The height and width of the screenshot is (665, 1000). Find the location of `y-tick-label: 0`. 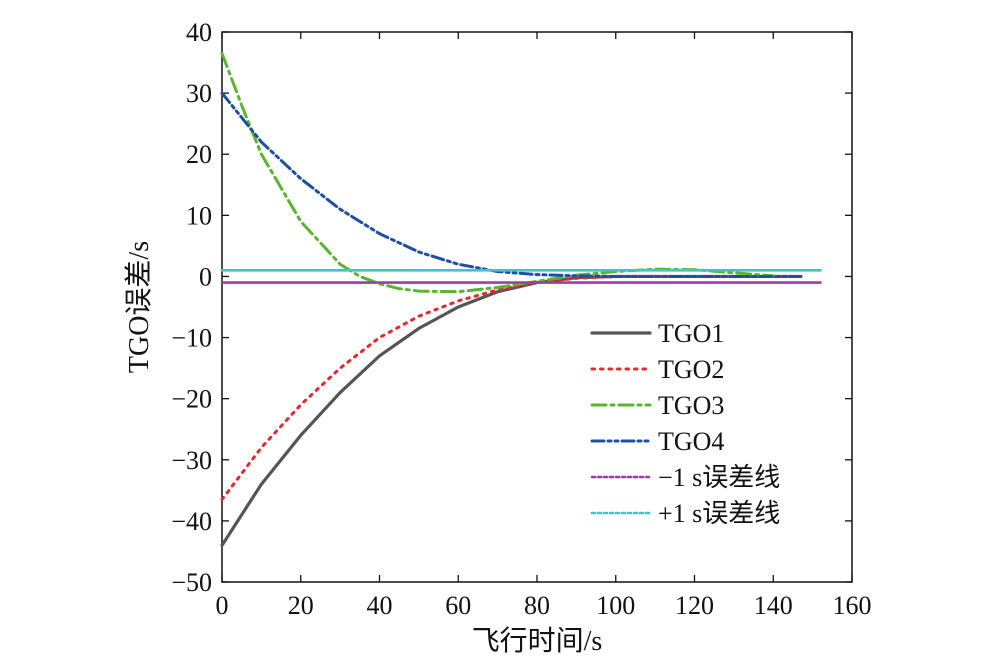

y-tick-label: 0 is located at coordinates (205, 276).